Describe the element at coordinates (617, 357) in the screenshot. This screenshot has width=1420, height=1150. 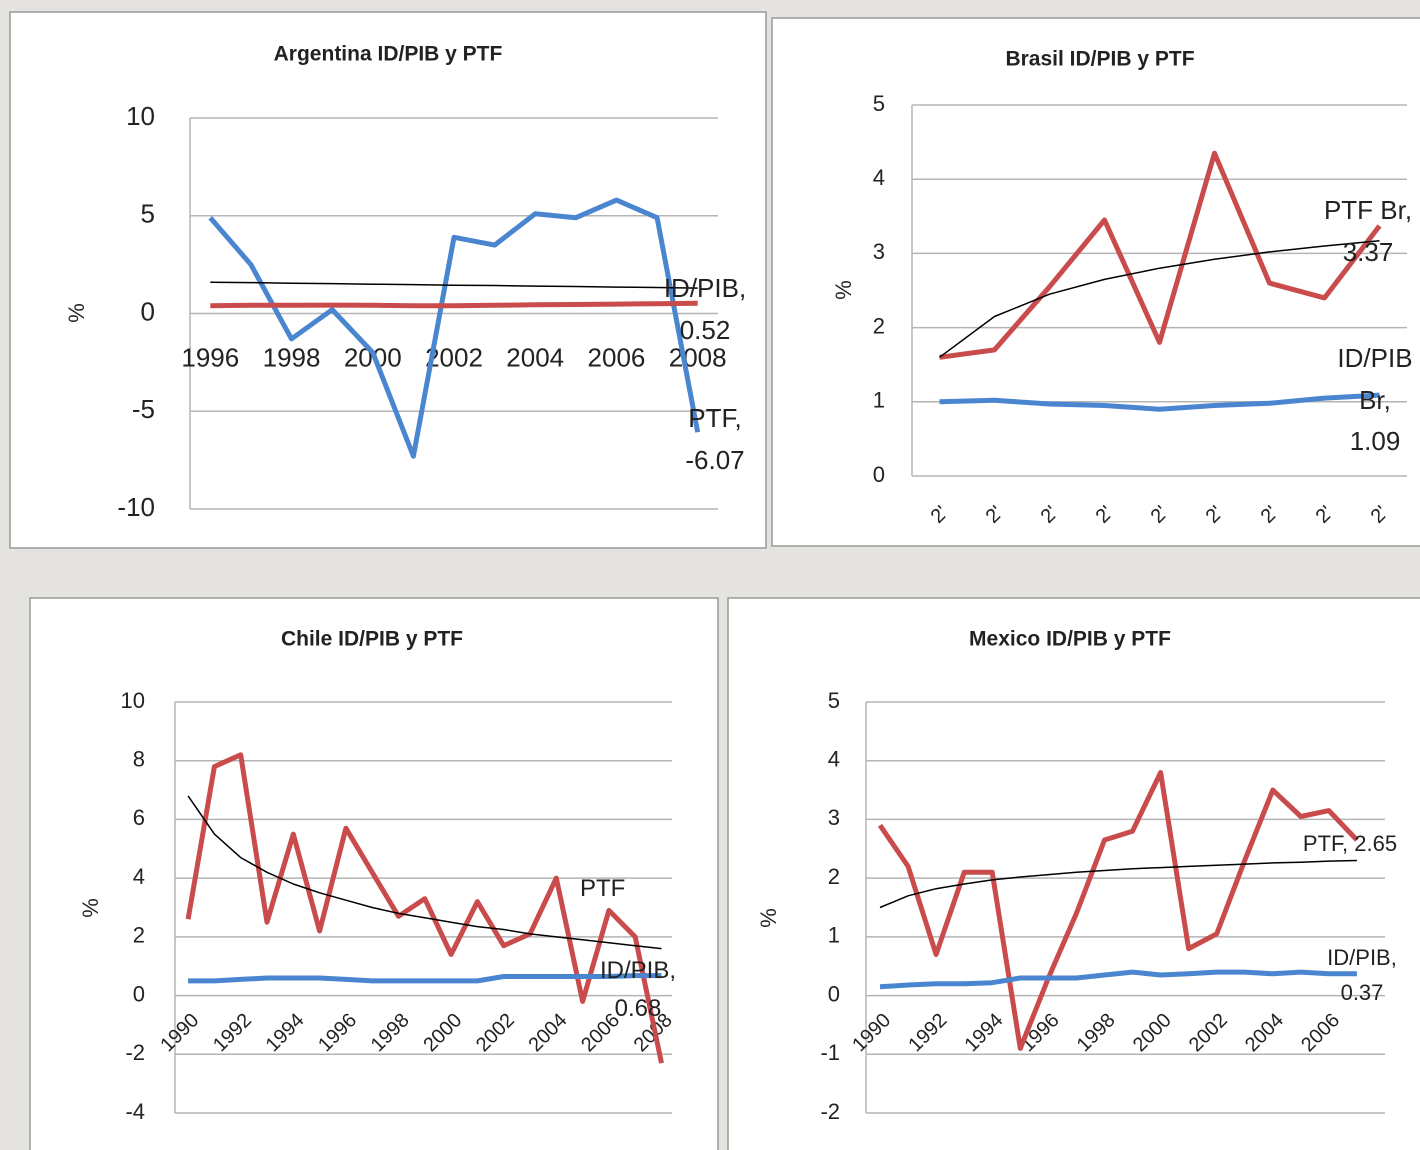
I see `x-tick-label: 2006` at that location.